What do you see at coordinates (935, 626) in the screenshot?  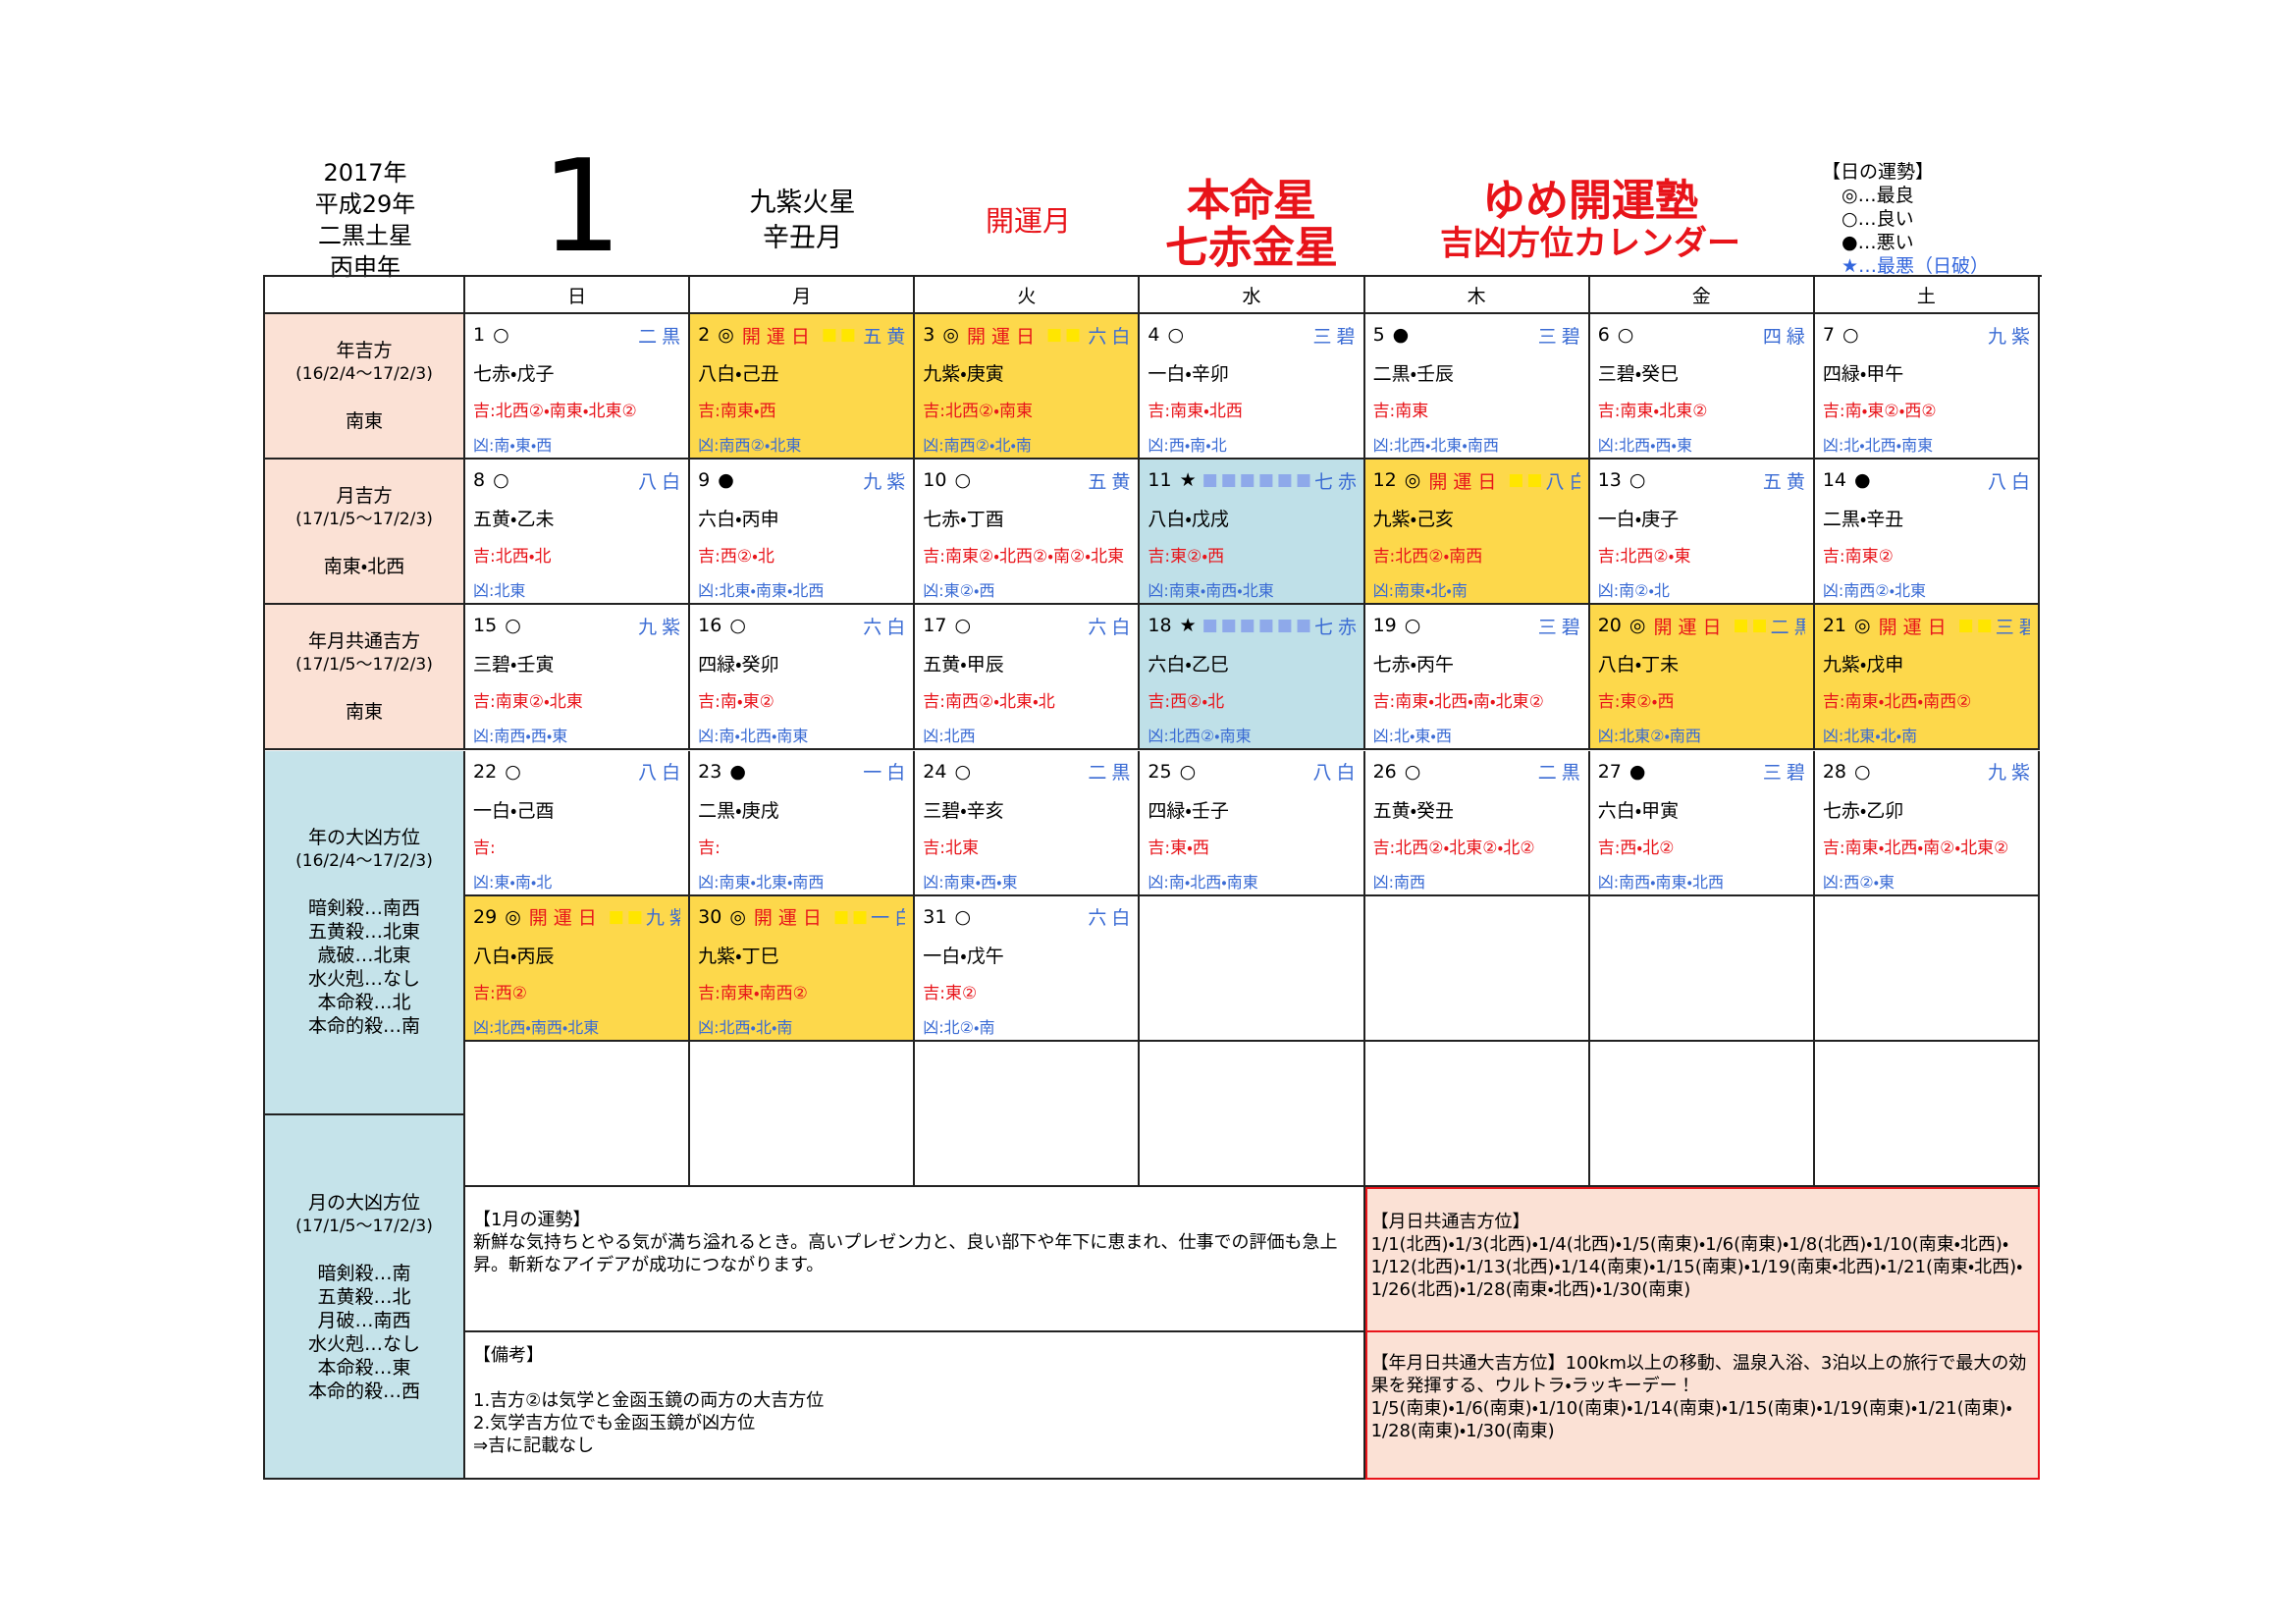 I see `day-number: 17` at bounding box center [935, 626].